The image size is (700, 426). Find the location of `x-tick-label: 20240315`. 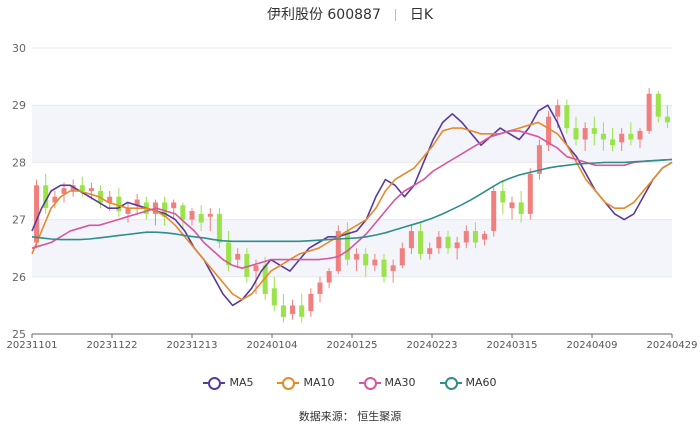

x-tick-label: 20240315 is located at coordinates (512, 345).